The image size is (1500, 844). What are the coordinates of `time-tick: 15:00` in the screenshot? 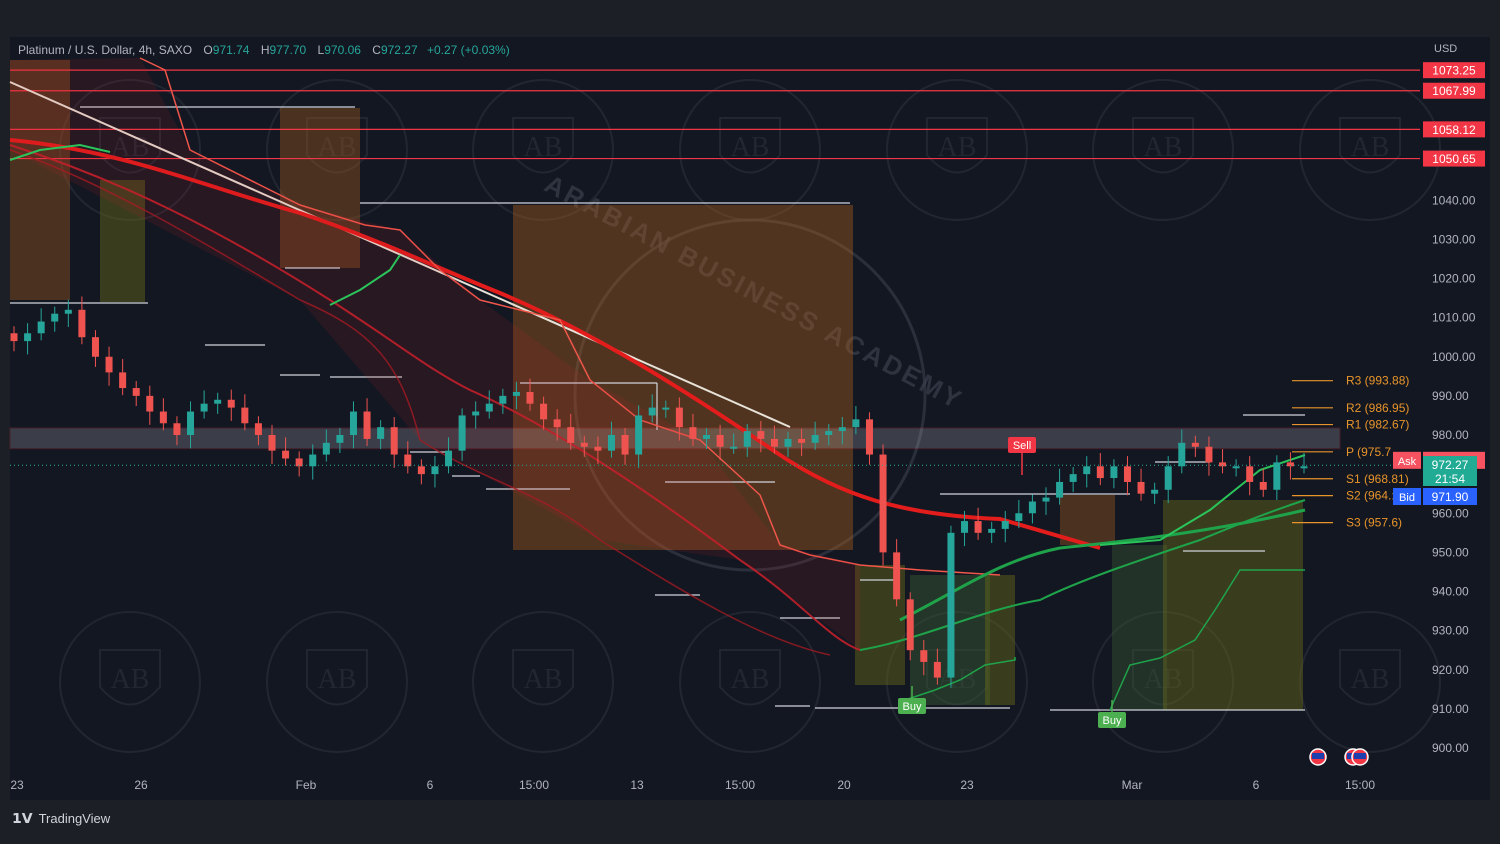 It's located at (1360, 785).